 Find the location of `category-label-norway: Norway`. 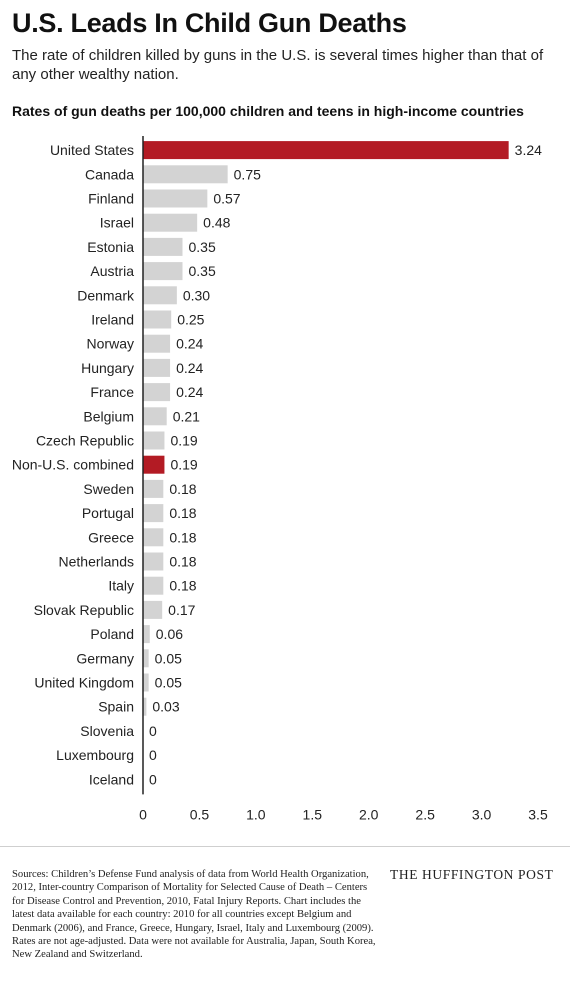

category-label-norway: Norway is located at coordinates (110, 344).